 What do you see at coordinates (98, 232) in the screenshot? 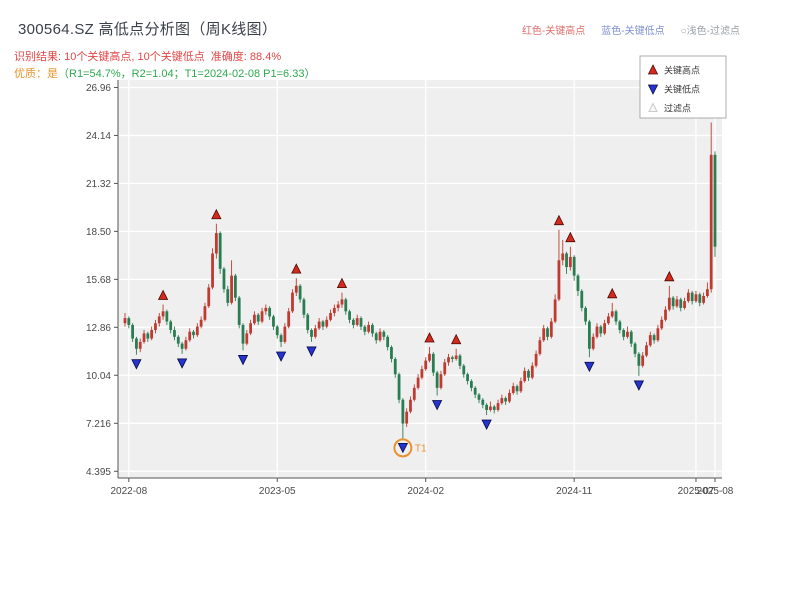
I see `svg-text: 18.50` at bounding box center [98, 232].